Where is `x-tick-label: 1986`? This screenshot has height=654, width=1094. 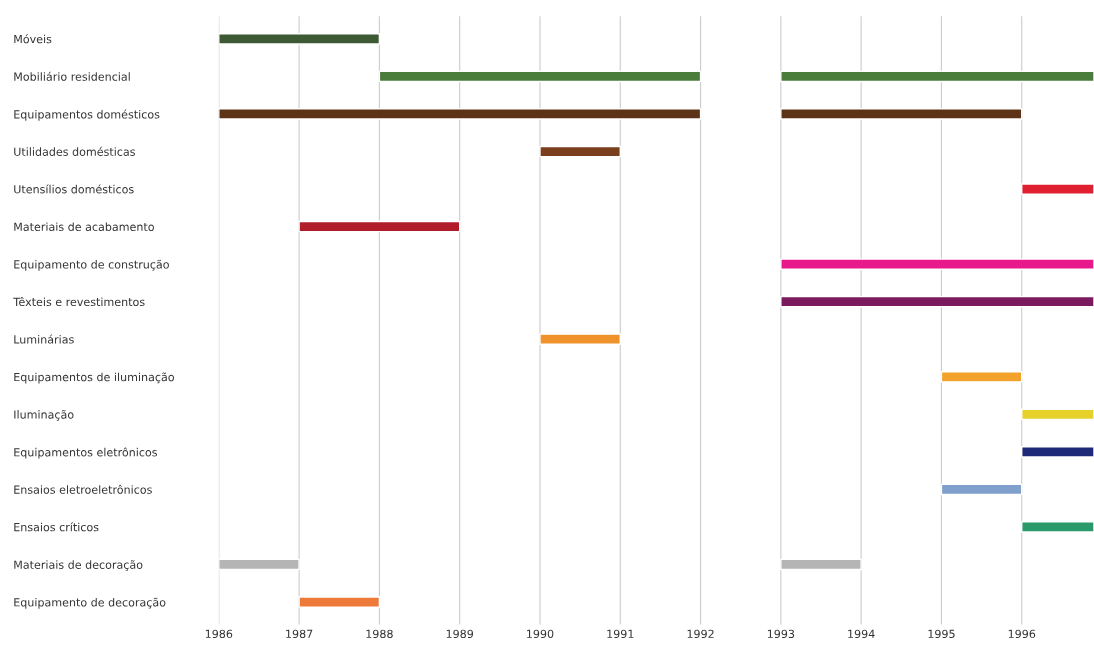
x-tick-label: 1986 is located at coordinates (219, 634).